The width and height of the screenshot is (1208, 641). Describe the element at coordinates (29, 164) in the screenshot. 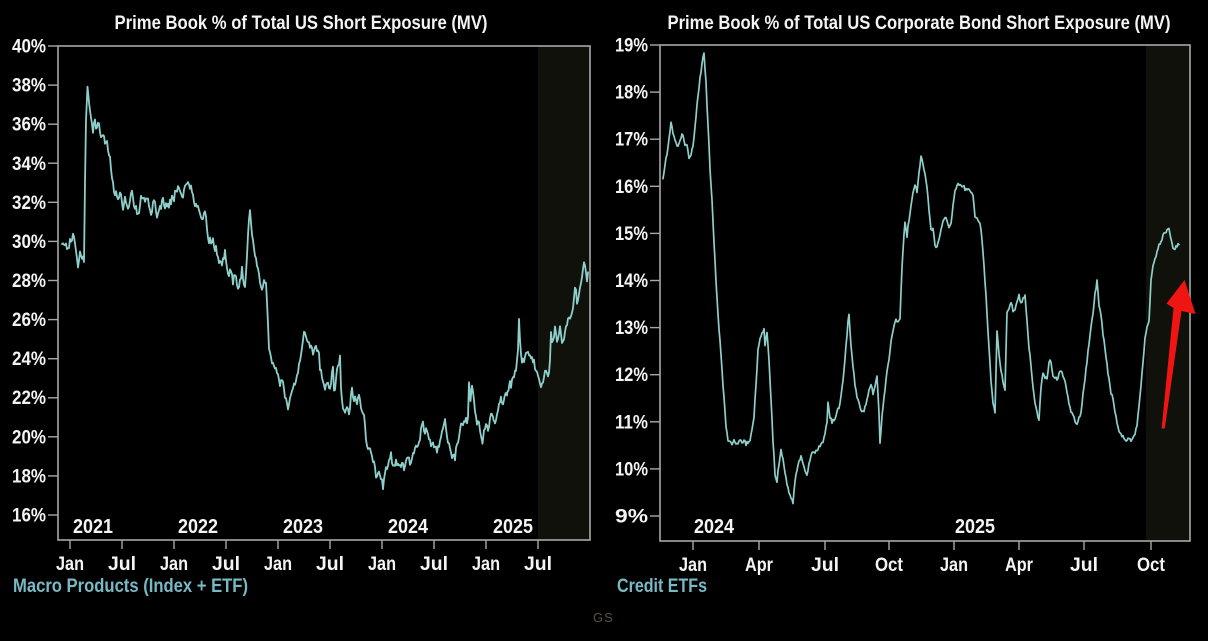

I see `svg-text: 34%` at that location.